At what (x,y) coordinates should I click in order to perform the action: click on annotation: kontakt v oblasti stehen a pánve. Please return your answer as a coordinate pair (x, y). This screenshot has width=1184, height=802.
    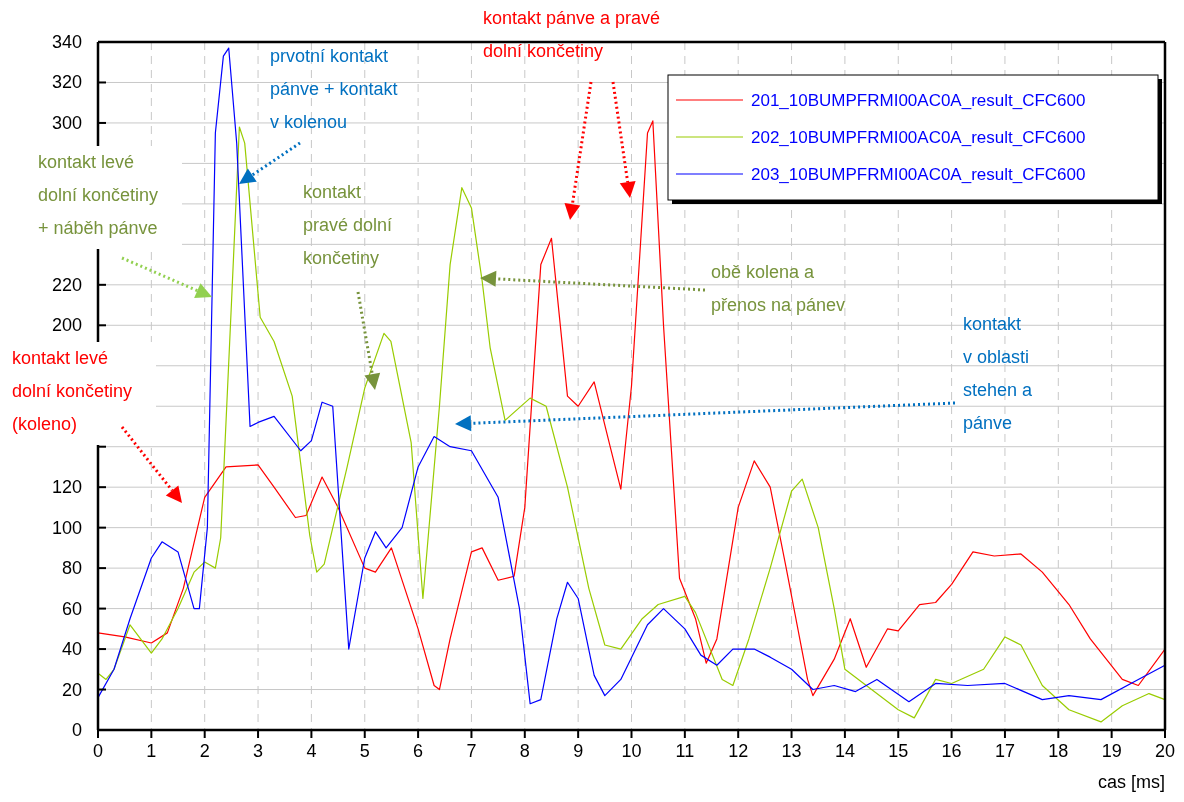
    Looking at the image, I should click on (998, 373).